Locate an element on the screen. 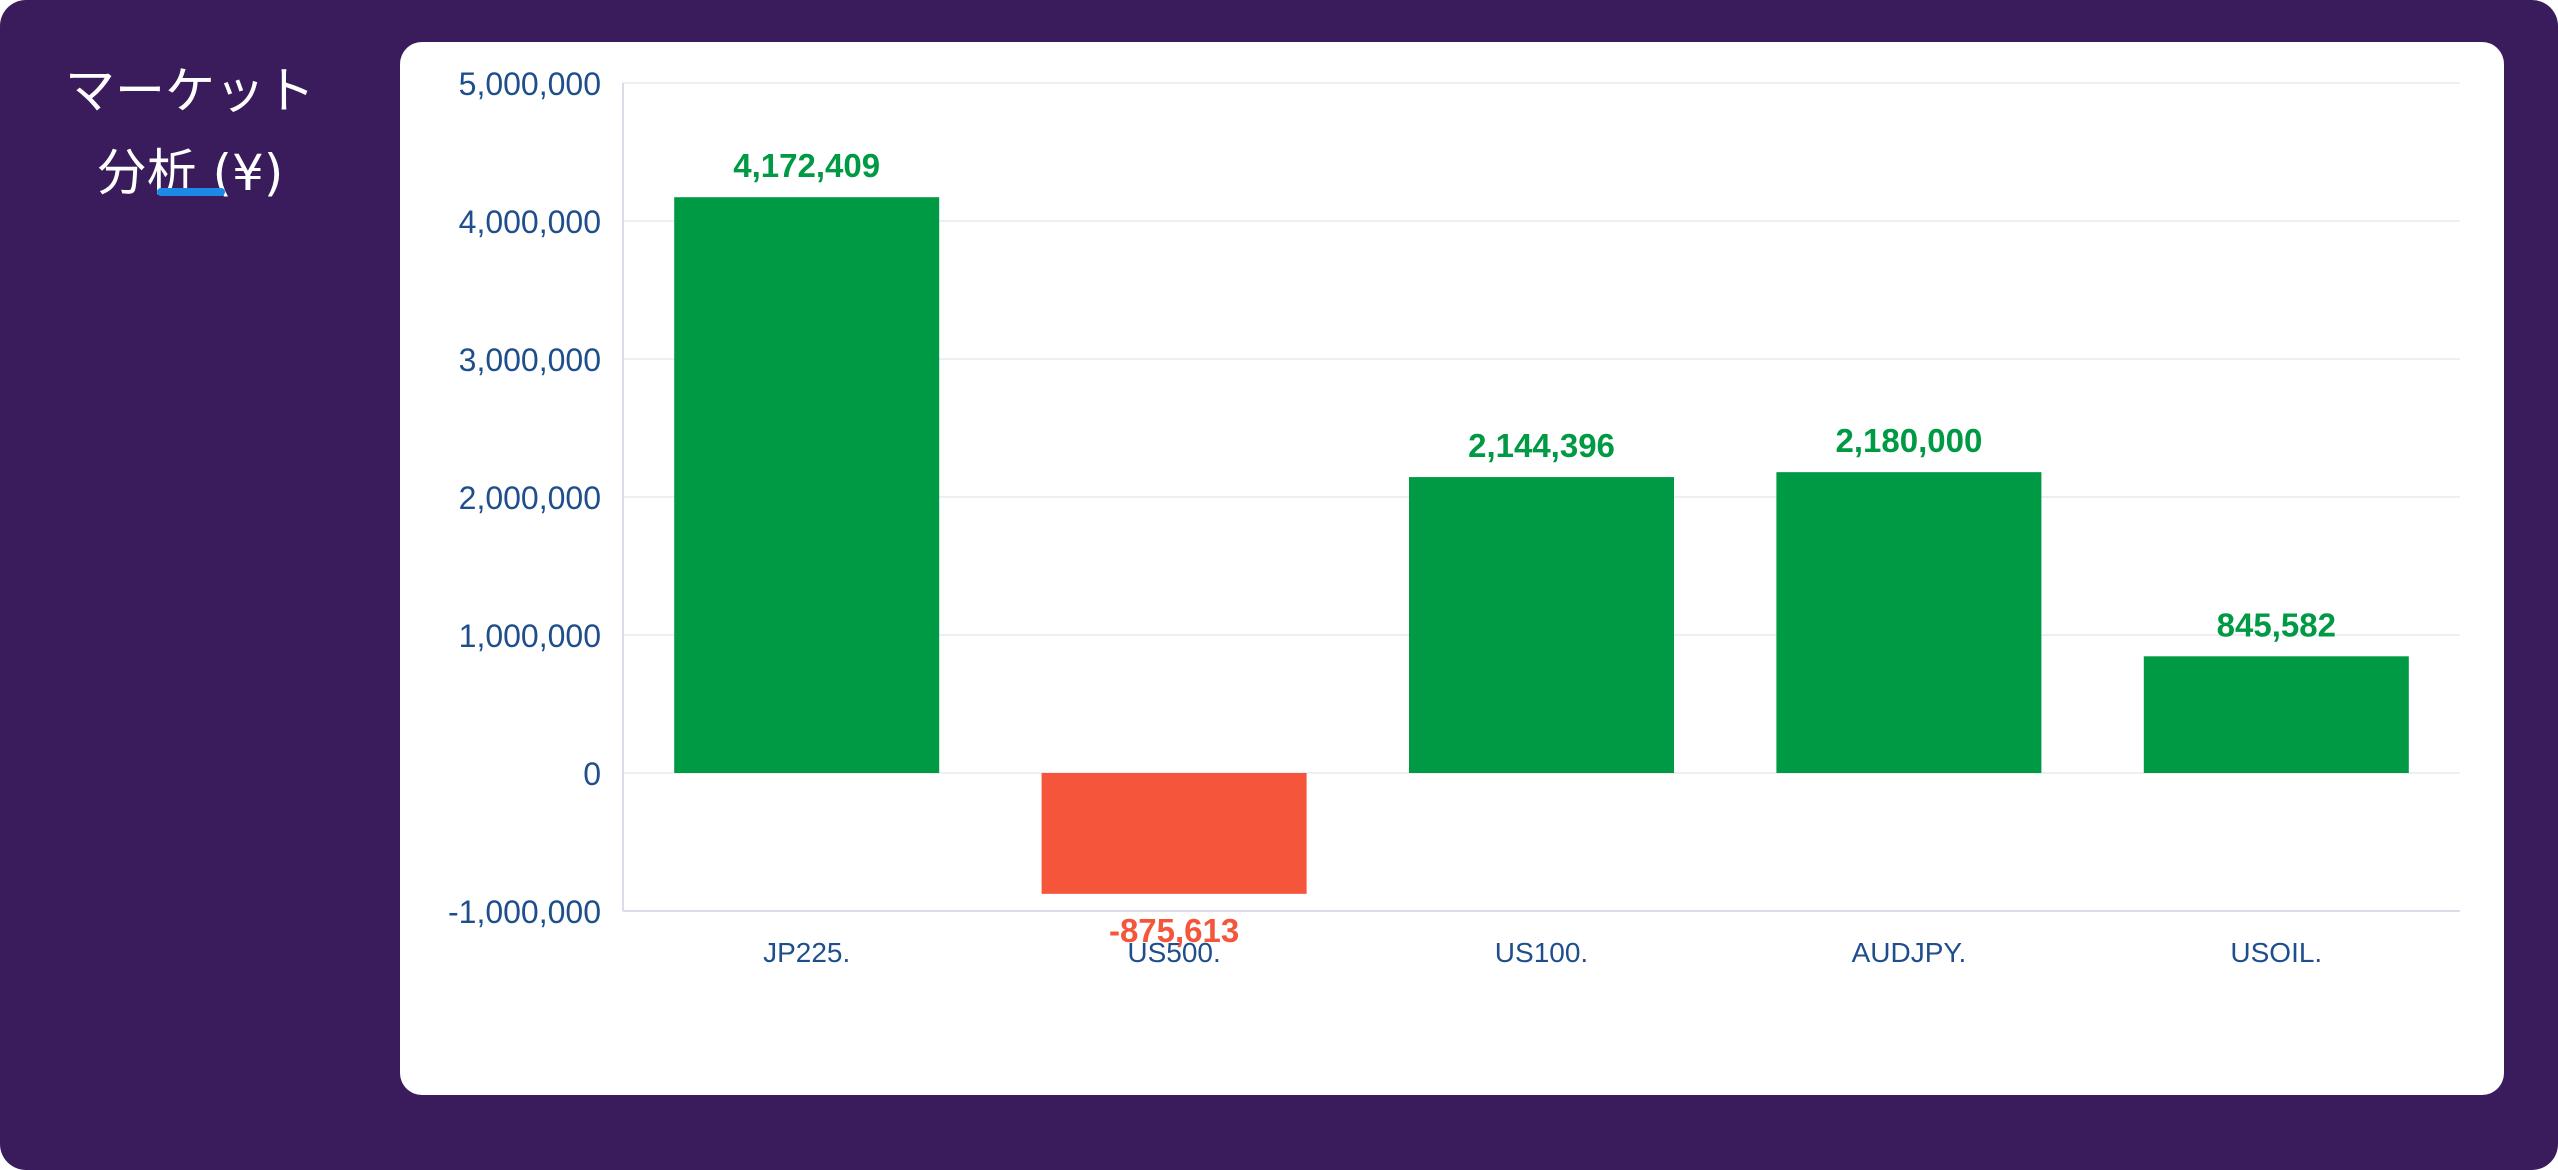 This screenshot has height=1170, width=2558. bar-usoil is located at coordinates (2276, 714).